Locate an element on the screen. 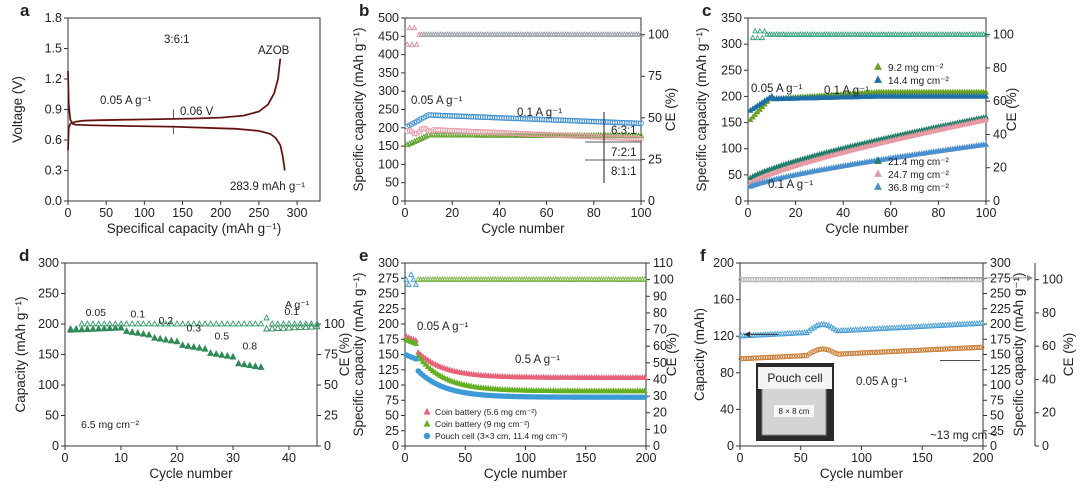  plot-frame is located at coordinates (867, 109).